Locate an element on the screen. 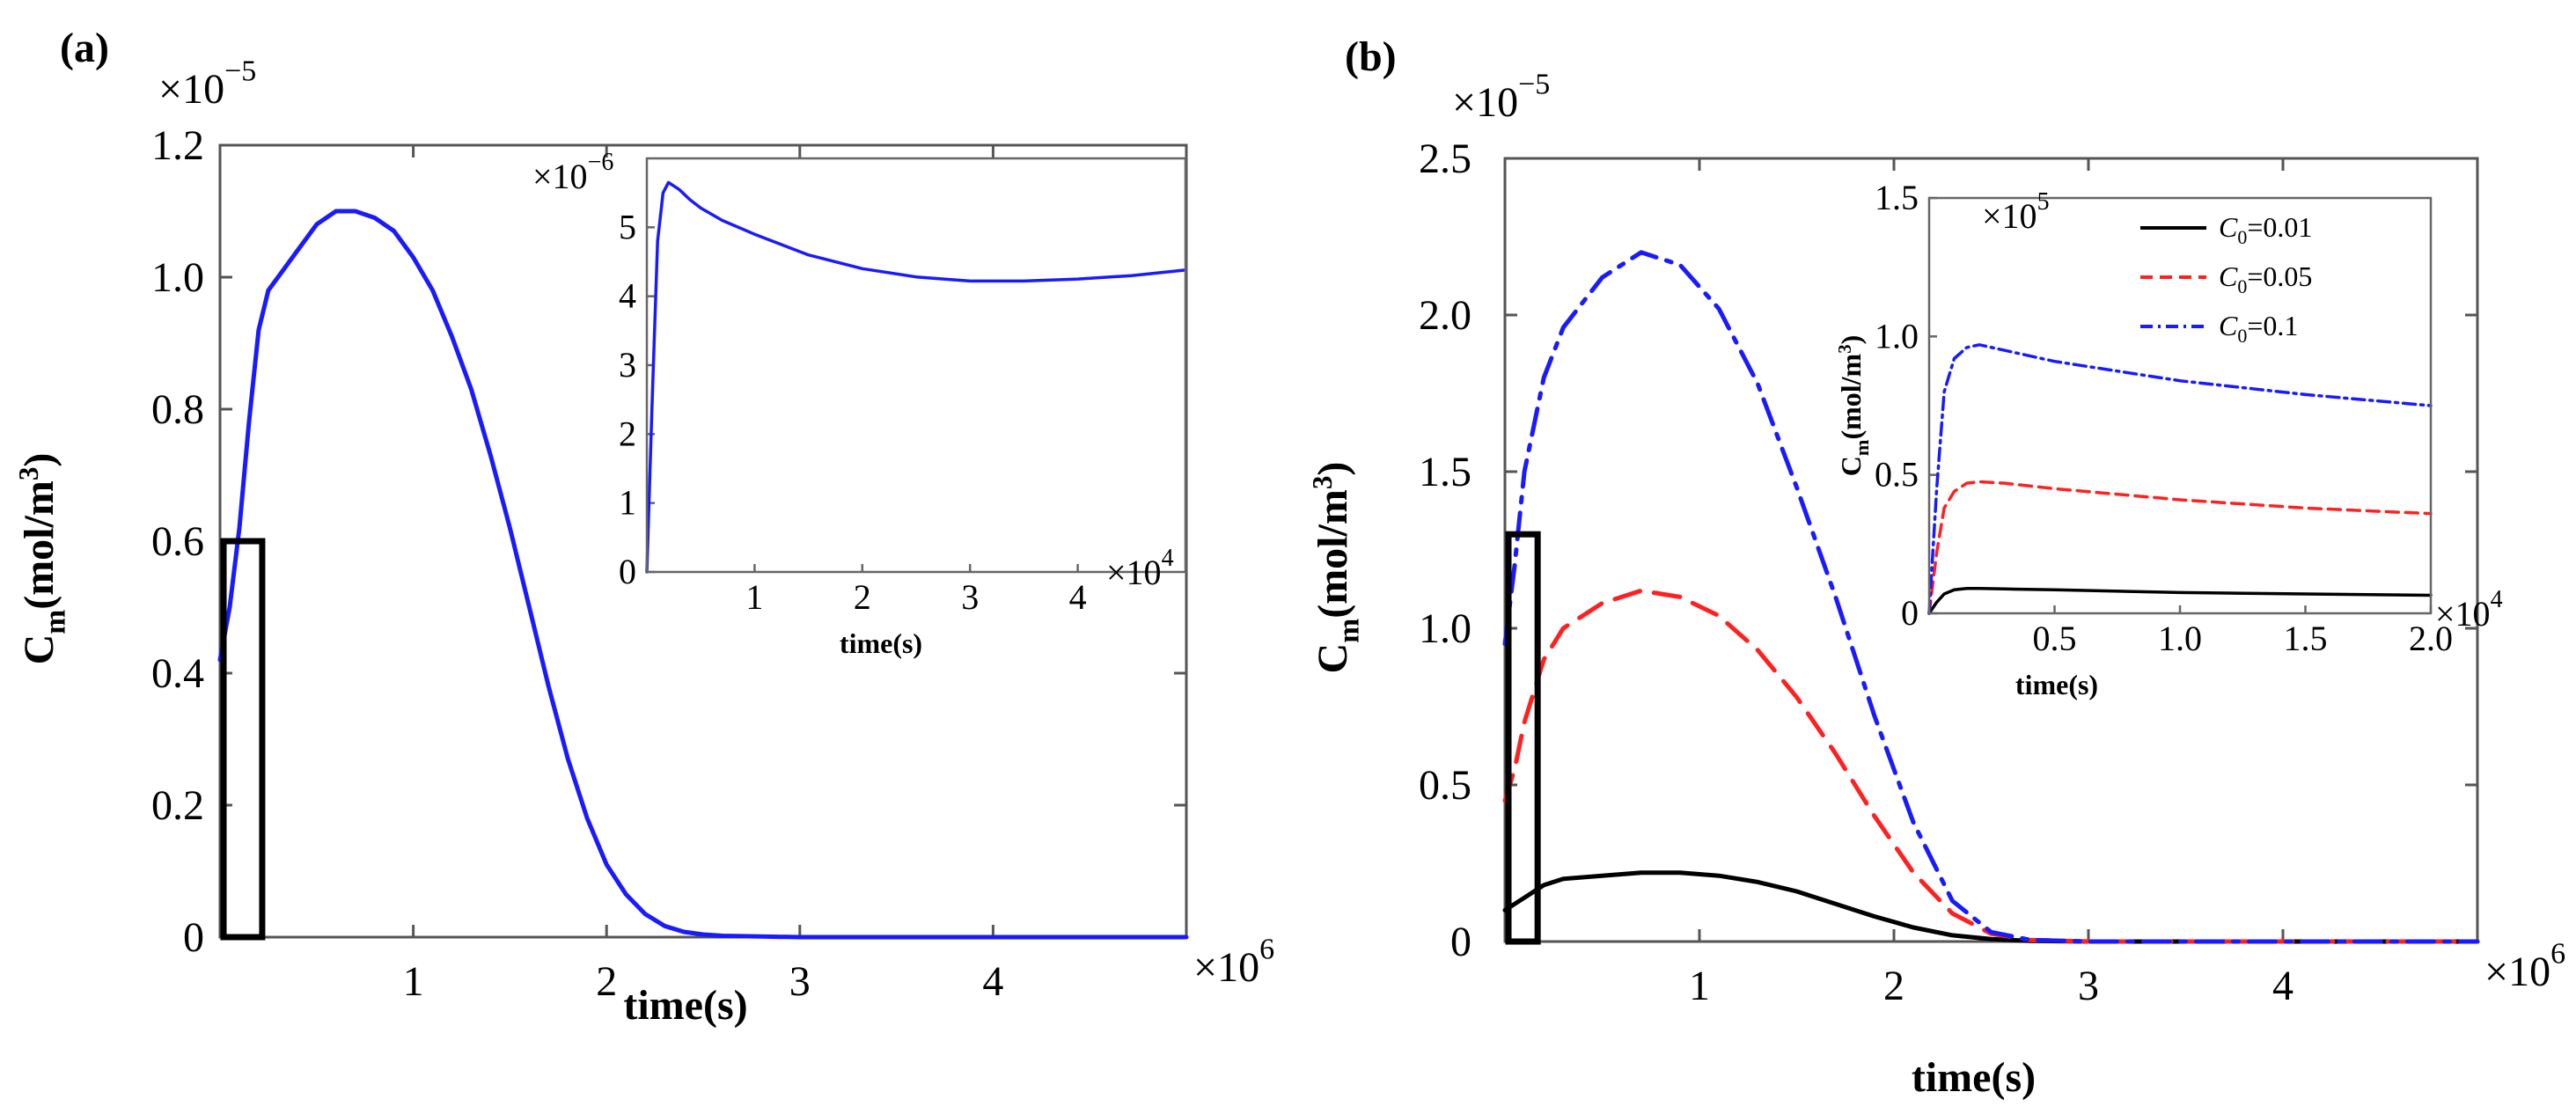 The width and height of the screenshot is (2576, 1114). y-tick-label: 0.4 is located at coordinates (177, 673).